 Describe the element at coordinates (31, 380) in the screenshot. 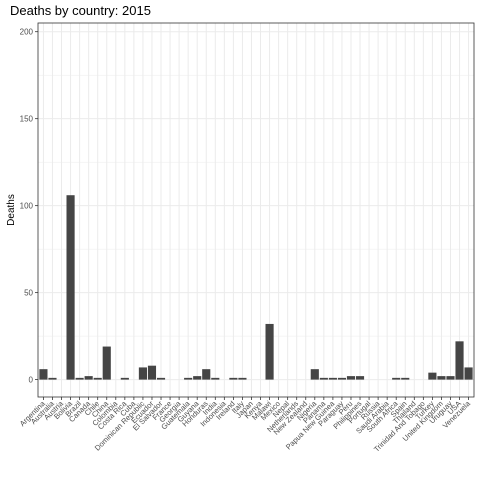

I see `y-tick-label: 0` at that location.